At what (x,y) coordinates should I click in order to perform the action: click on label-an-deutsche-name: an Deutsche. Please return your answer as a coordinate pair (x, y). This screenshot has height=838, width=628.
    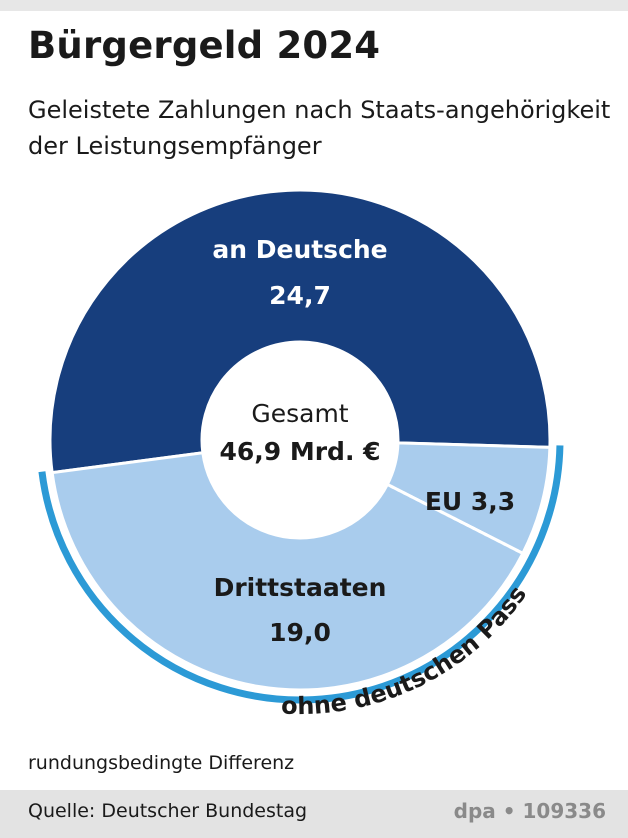
    Looking at the image, I should click on (299, 249).